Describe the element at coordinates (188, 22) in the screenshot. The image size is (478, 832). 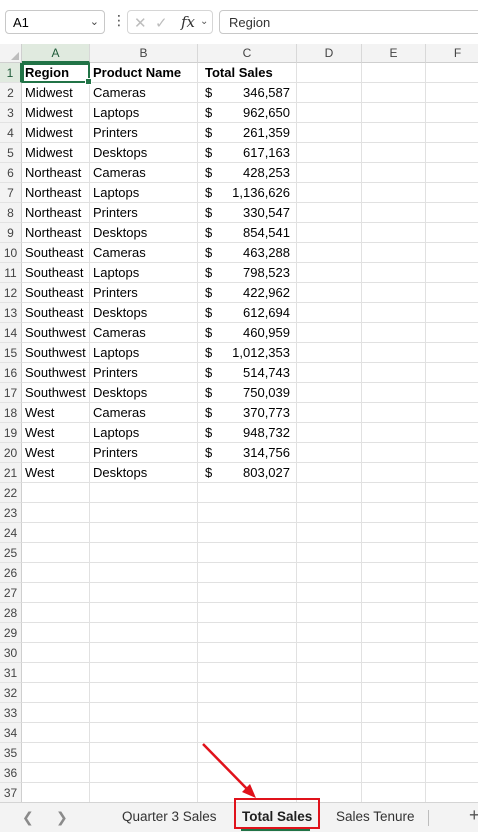
I see `insert-function-icon: fx` at that location.